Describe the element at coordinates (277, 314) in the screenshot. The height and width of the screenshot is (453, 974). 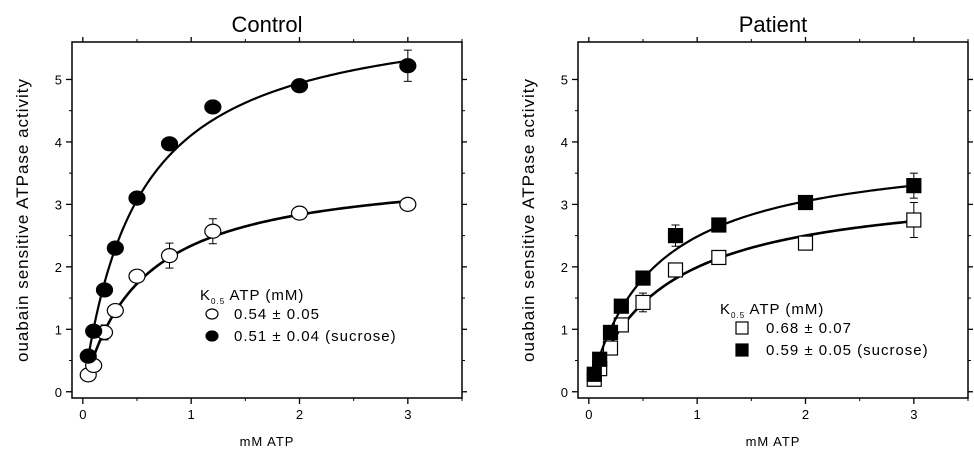
I see `legend-entry: 0.54 ± 0.05` at that location.